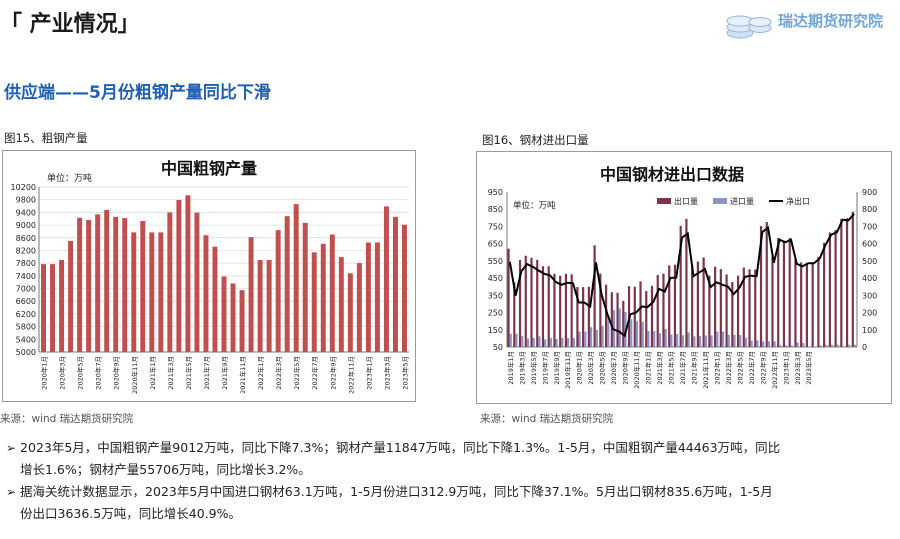  Describe the element at coordinates (864, 347) in the screenshot. I see `y2-tick-label: 0` at that location.